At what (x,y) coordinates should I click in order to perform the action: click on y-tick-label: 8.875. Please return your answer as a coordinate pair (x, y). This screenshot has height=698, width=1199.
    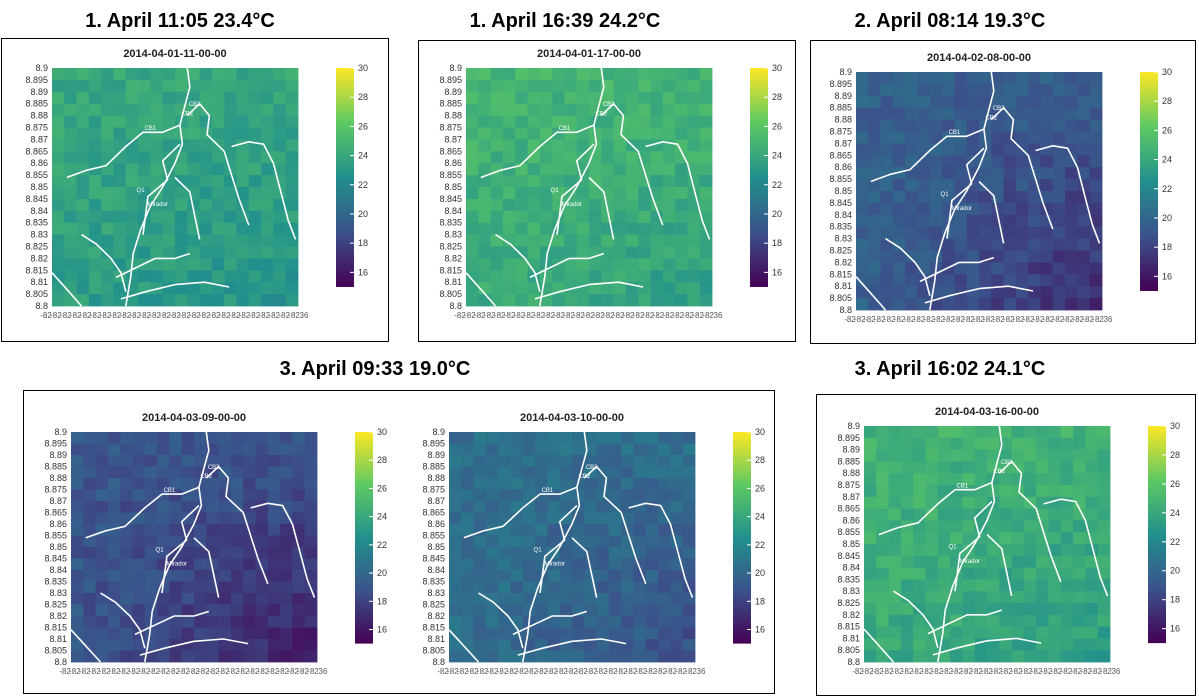
    Looking at the image, I should click on (55, 490).